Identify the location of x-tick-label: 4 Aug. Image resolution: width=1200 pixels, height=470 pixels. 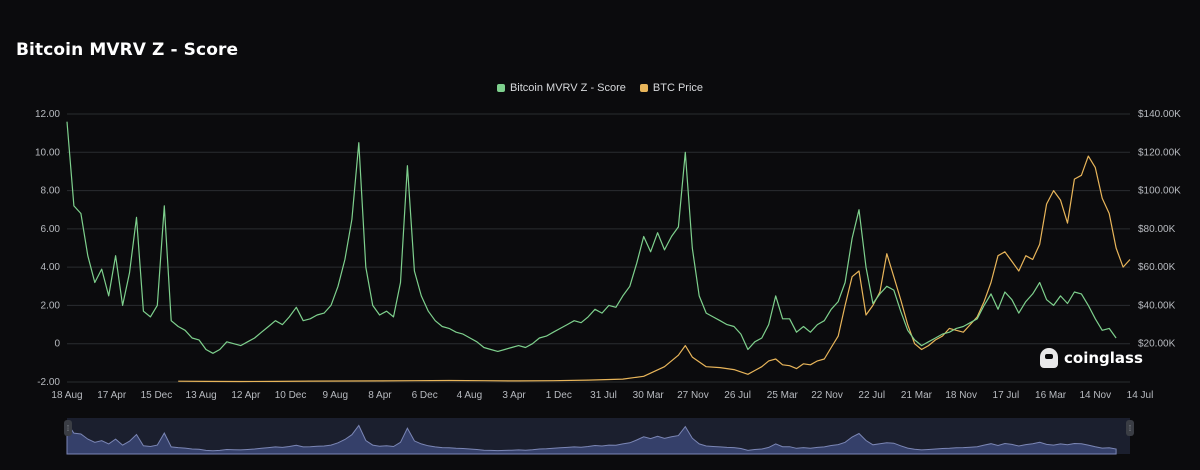
(470, 395).